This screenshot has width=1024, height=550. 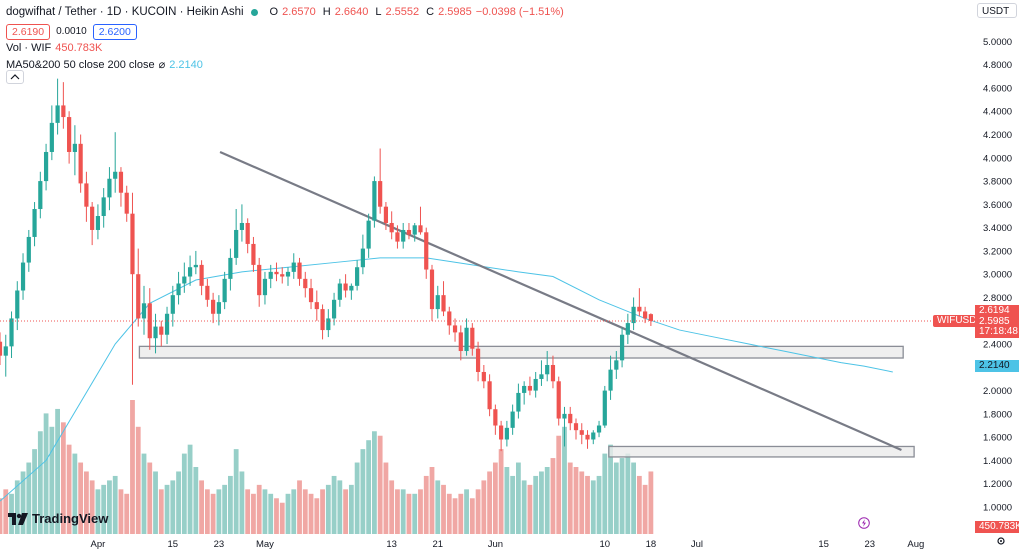 What do you see at coordinates (997, 10) in the screenshot?
I see `currency-selector: USDT` at bounding box center [997, 10].